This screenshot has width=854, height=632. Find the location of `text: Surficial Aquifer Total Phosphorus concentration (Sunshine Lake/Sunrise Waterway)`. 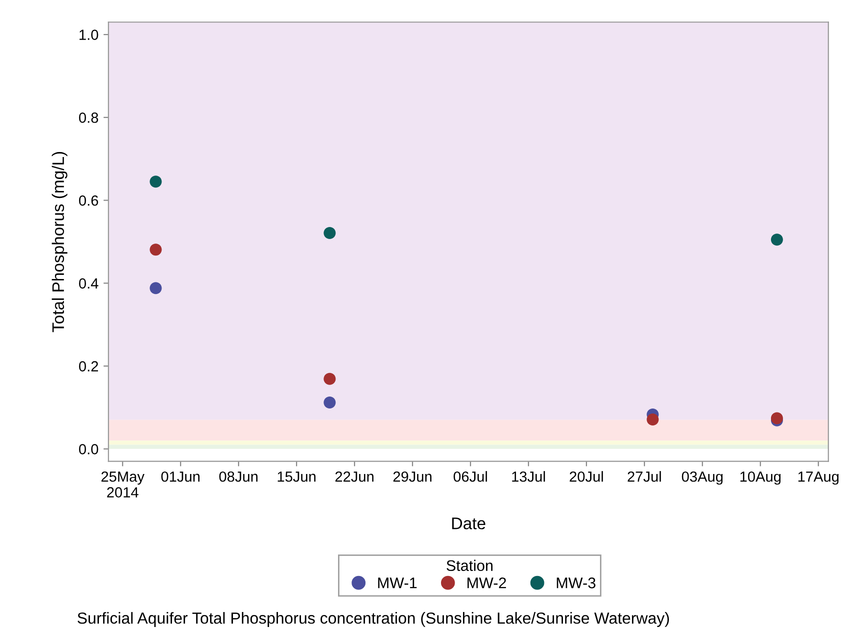

text: Surficial Aquifer Total Phosphorus concentration (Sunshine Lake/Sunrise Waterway) is located at coordinates (373, 619).